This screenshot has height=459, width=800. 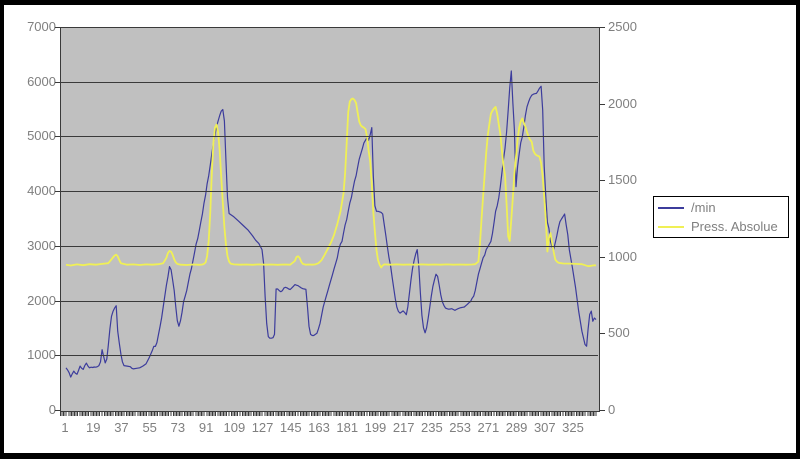 I want to click on x-axis-tick-label: 199, so click(x=375, y=427).